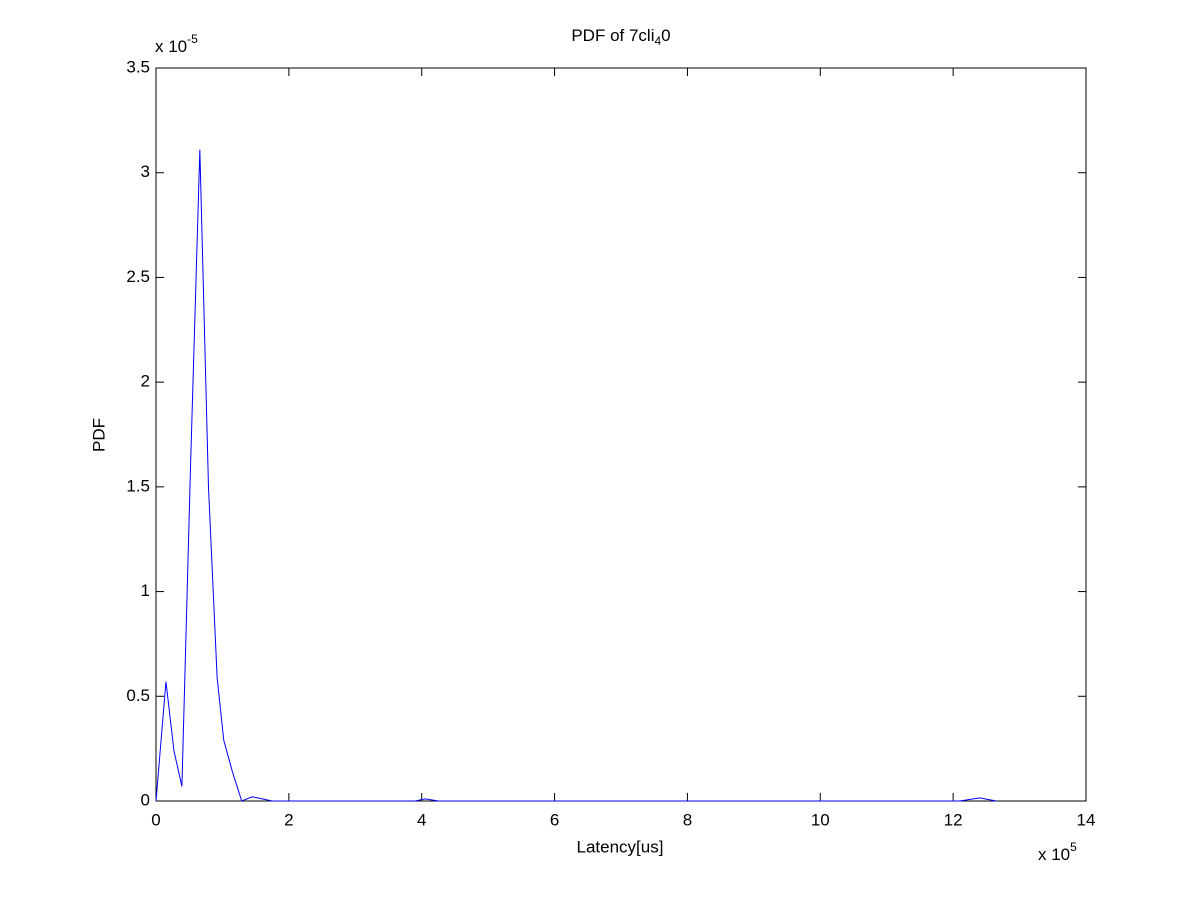 This screenshot has width=1200, height=900. I want to click on x-tick-label: 8, so click(687, 819).